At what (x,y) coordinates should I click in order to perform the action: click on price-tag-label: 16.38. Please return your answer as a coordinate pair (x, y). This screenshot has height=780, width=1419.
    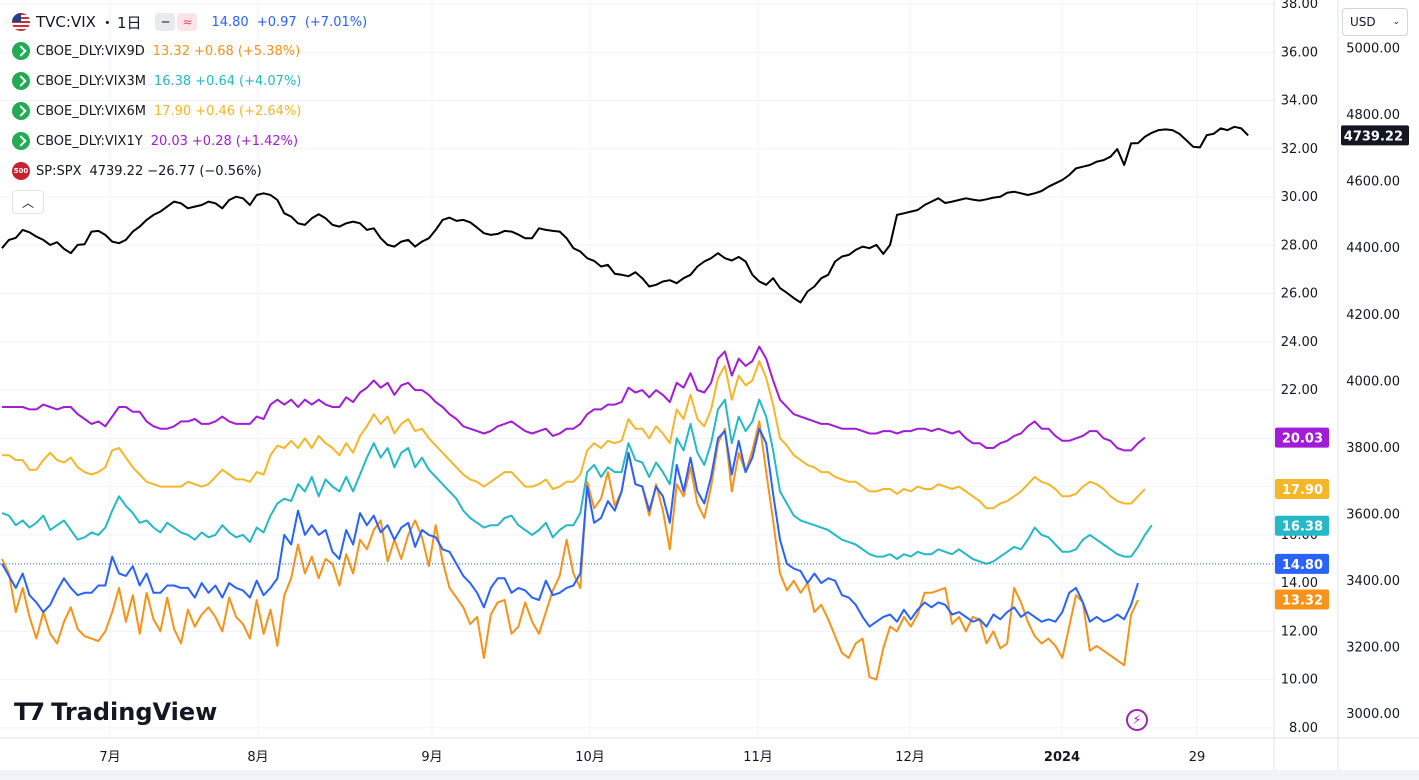
    Looking at the image, I should click on (1302, 527).